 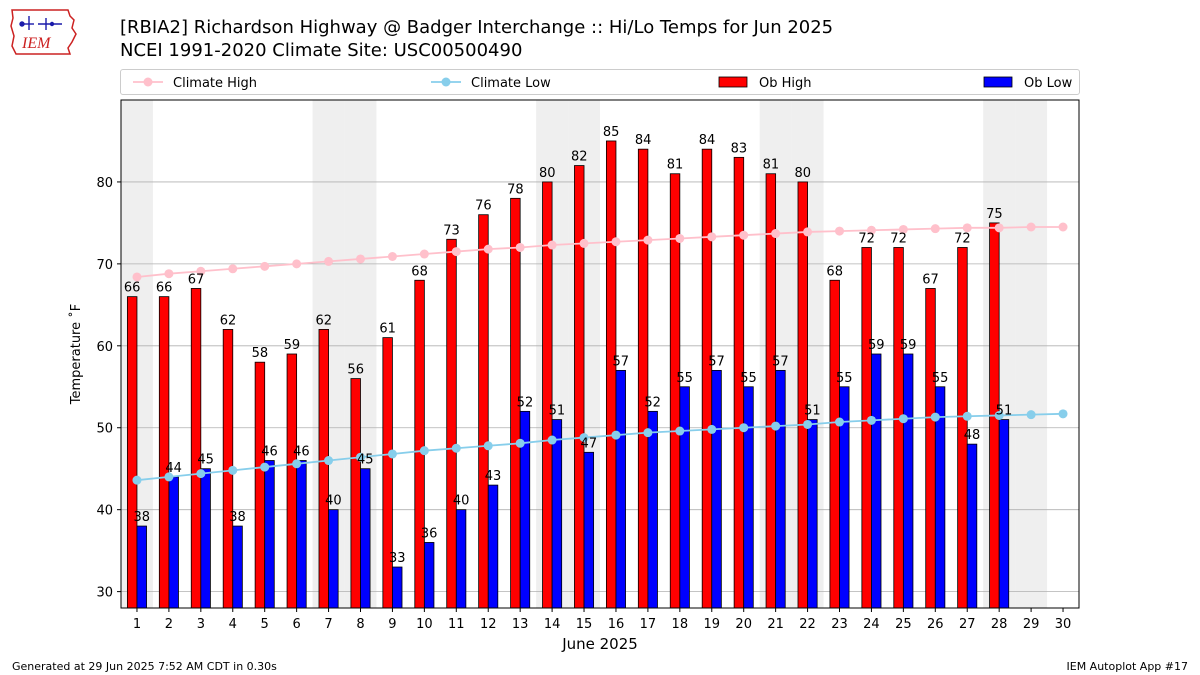 I want to click on y-tick-label: 80, so click(x=104, y=183).